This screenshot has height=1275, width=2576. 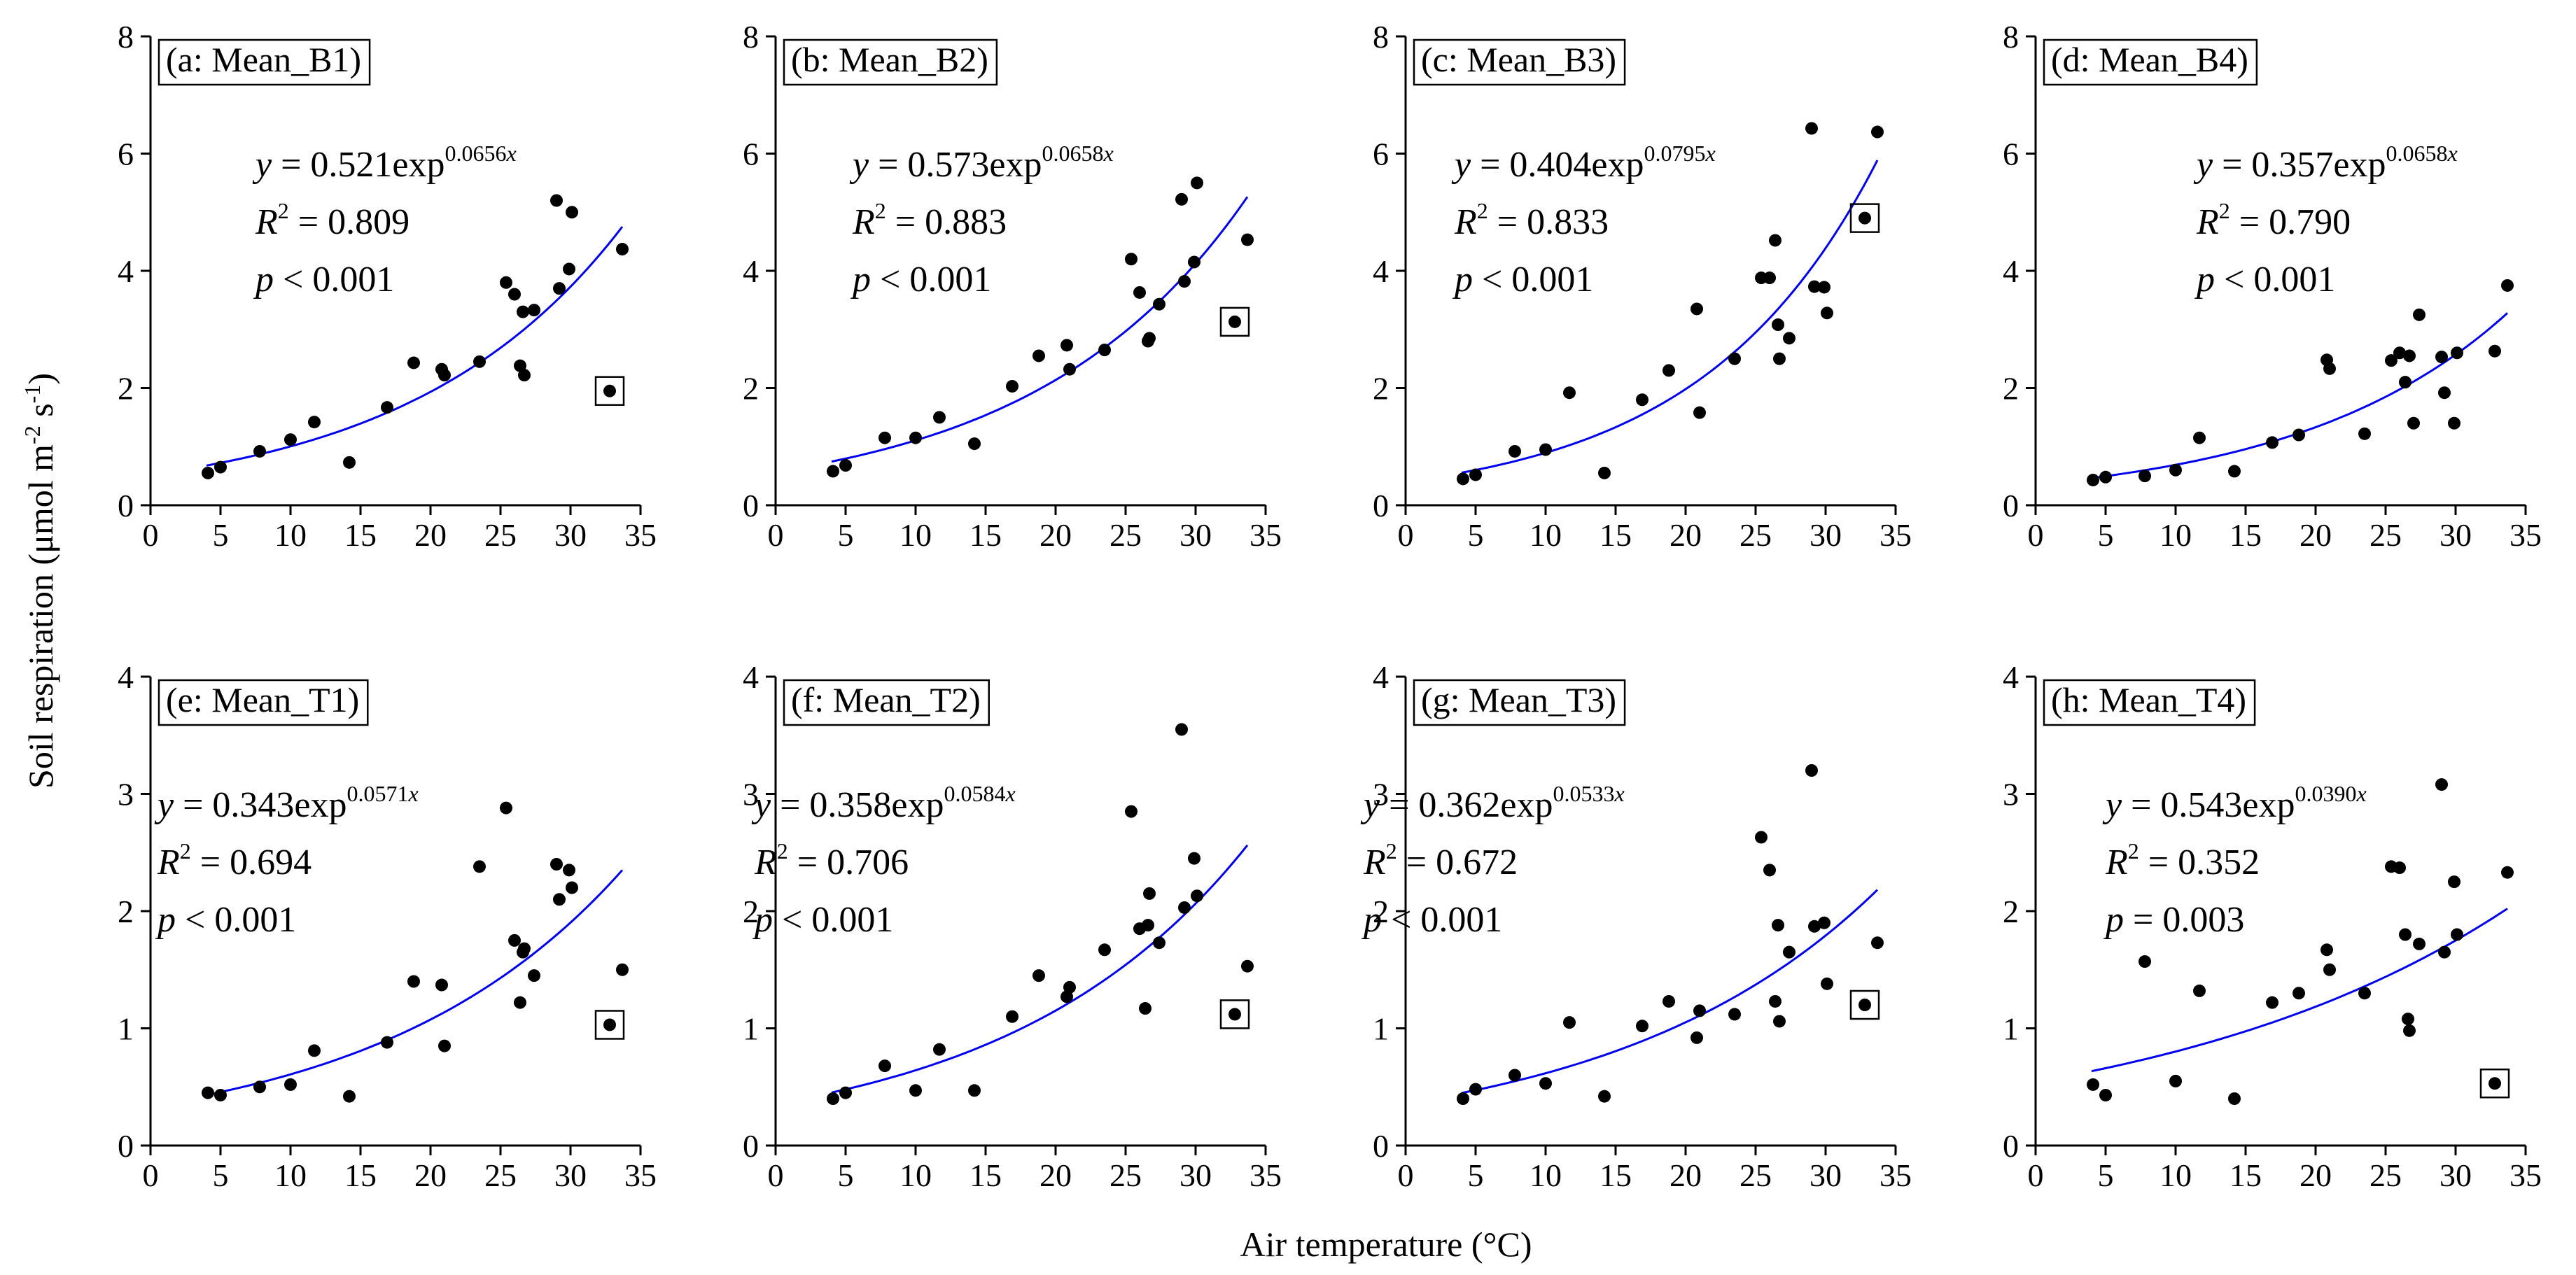 What do you see at coordinates (890, 62) in the screenshot?
I see `panel-title-box` at bounding box center [890, 62].